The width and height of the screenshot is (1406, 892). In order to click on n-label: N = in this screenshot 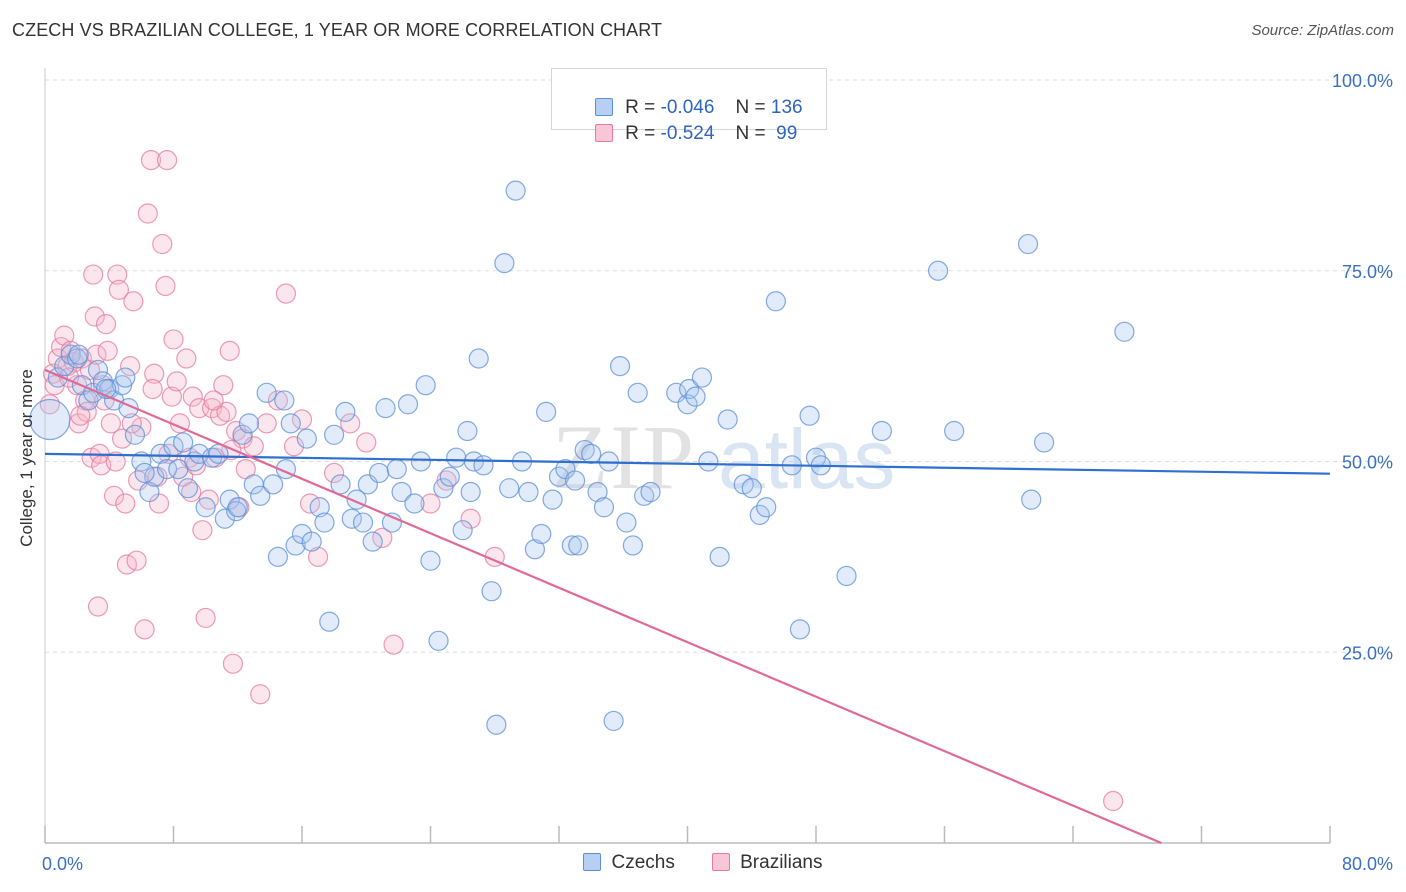, I will do `click(750, 133)`.